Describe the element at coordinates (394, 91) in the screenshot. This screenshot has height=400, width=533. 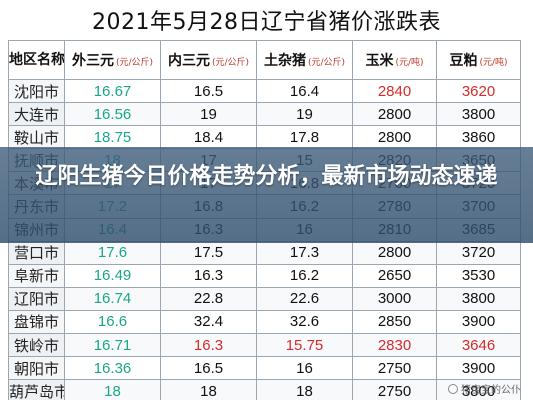
I see `cell-corn: 2840` at that location.